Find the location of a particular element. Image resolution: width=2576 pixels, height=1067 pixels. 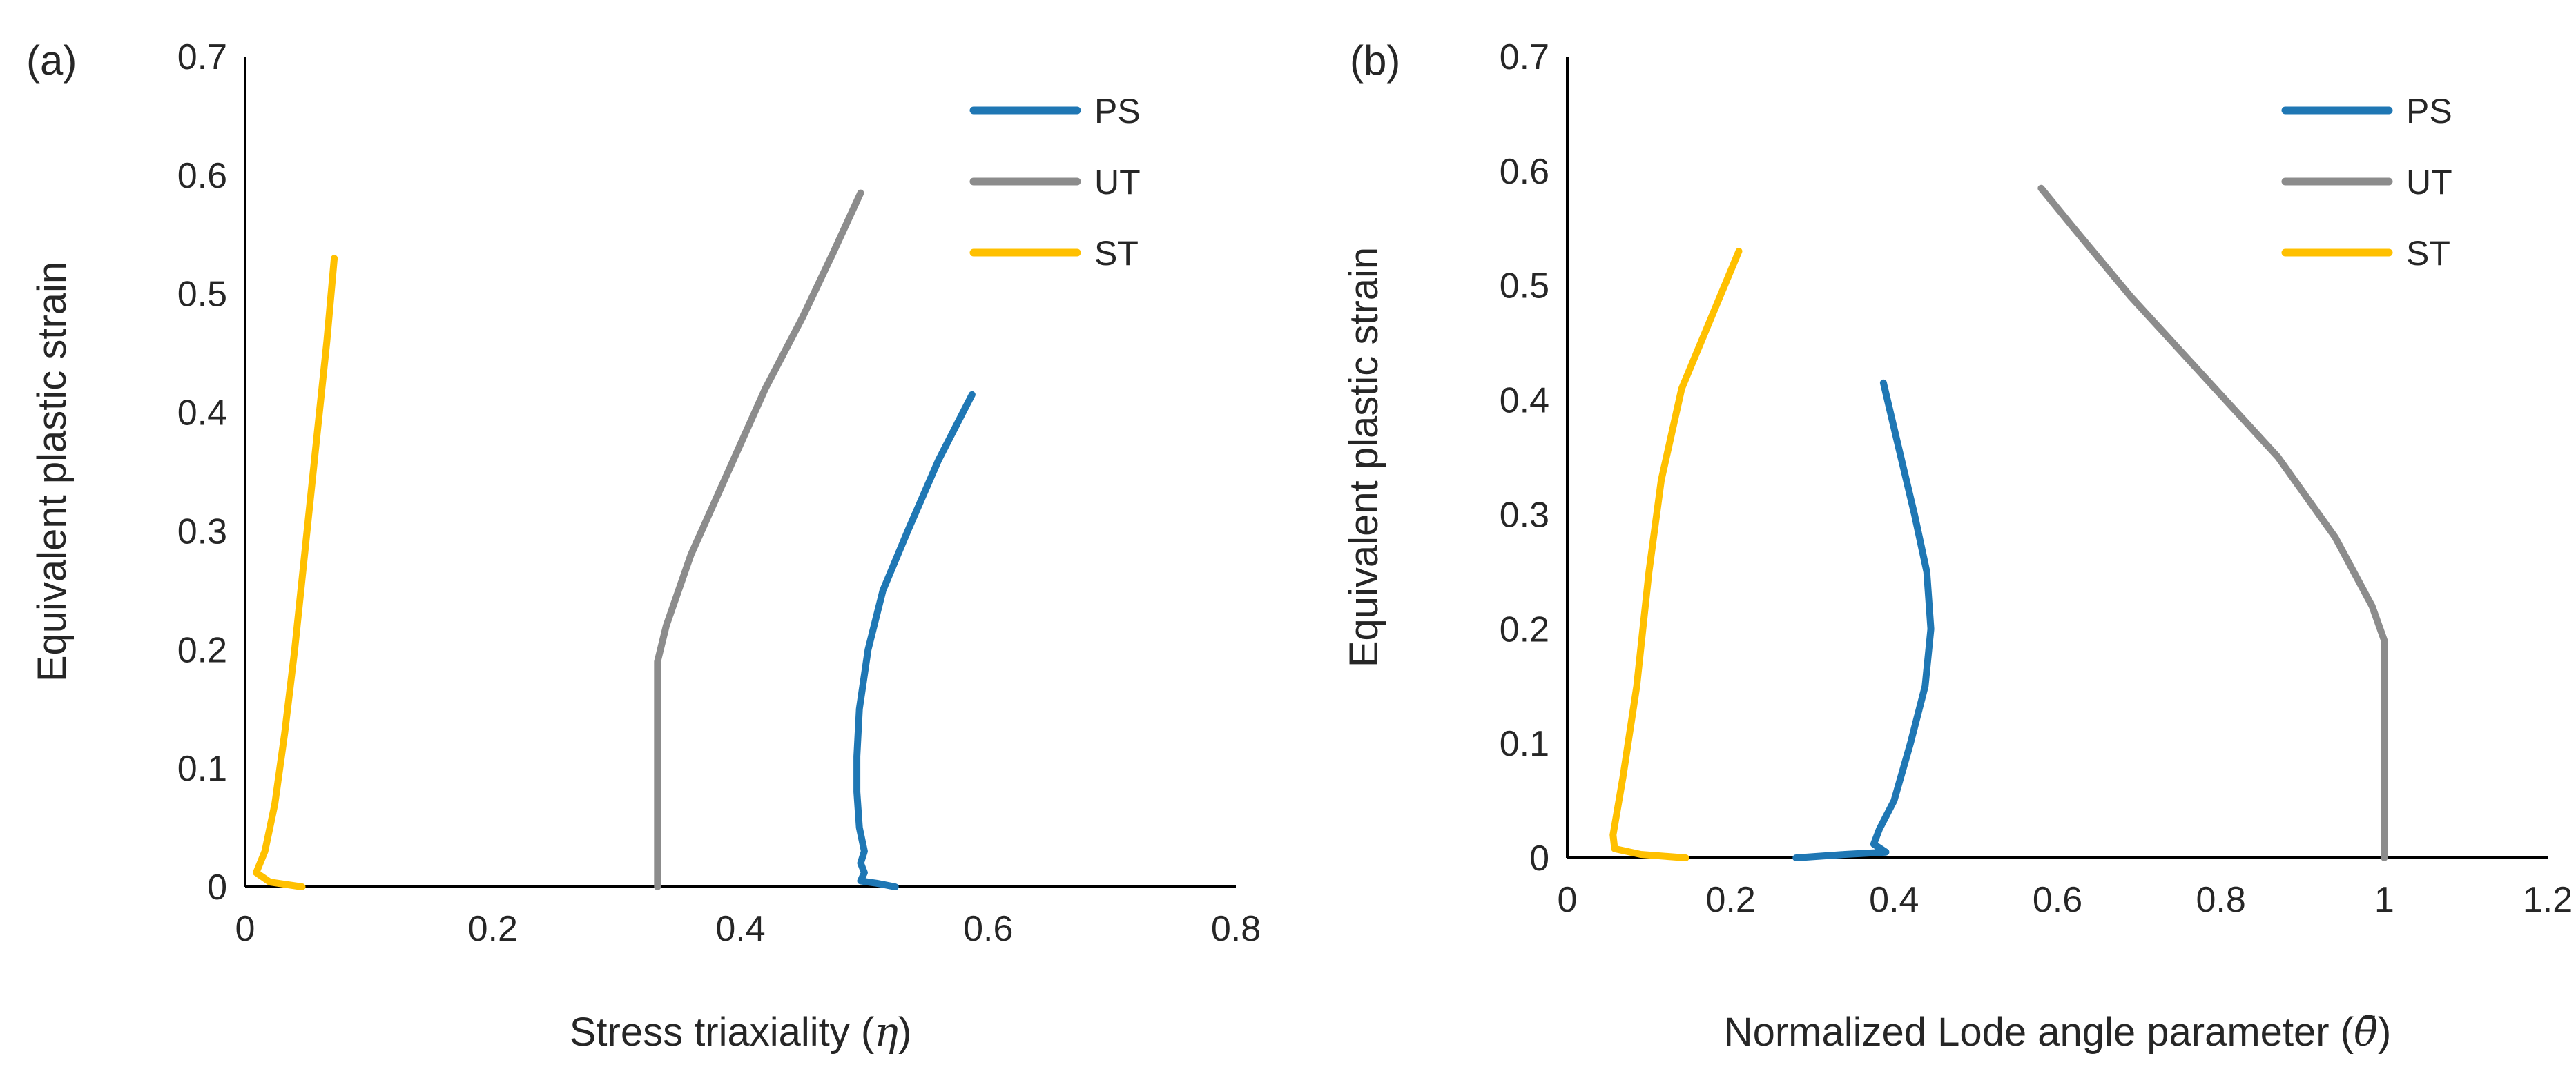

x-axis-label: Normalized Lode angle parameter (θ̄) is located at coordinates (2058, 1031).